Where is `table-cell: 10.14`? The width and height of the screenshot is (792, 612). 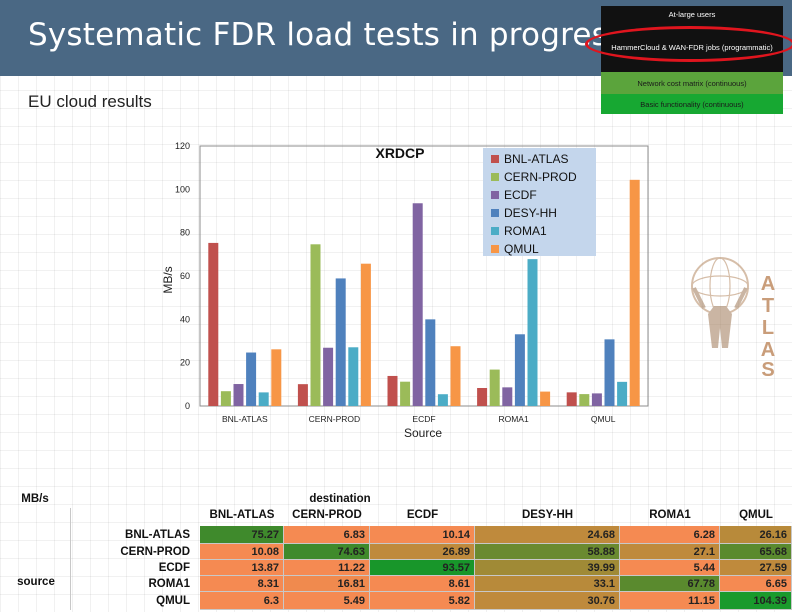
table-cell: 10.14 is located at coordinates (422, 535).